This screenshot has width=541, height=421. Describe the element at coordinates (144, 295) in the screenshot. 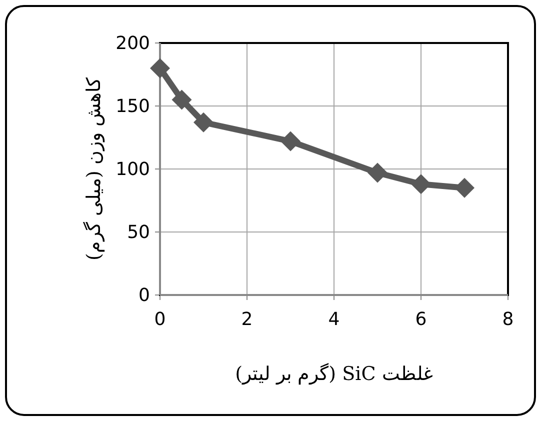

I see `y-tick-label: 0` at that location.